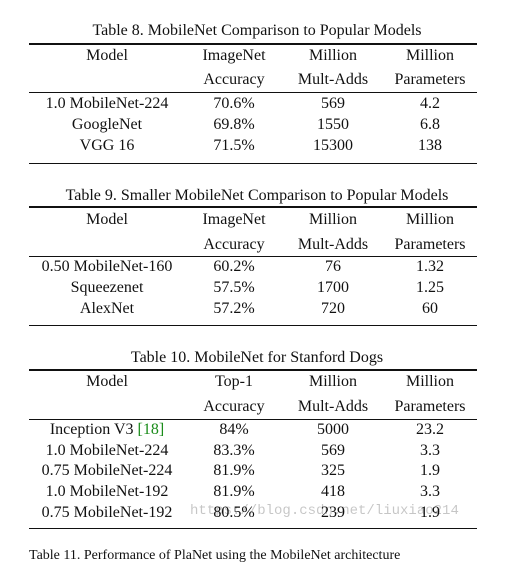 Image resolution: width=514 pixels, height=564 pixels. Describe the element at coordinates (234, 55) in the screenshot. I see `table-8-header-accuracy: ImageNet` at that location.